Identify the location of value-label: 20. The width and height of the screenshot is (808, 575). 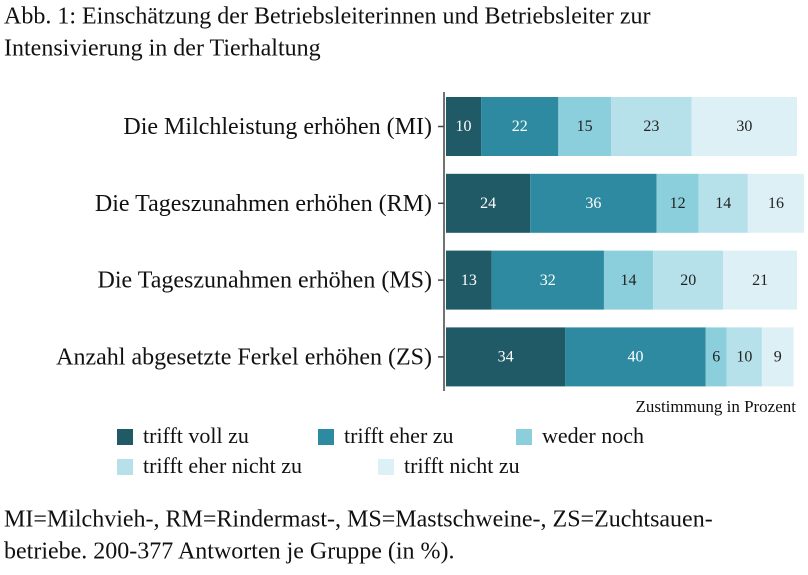
(688, 280).